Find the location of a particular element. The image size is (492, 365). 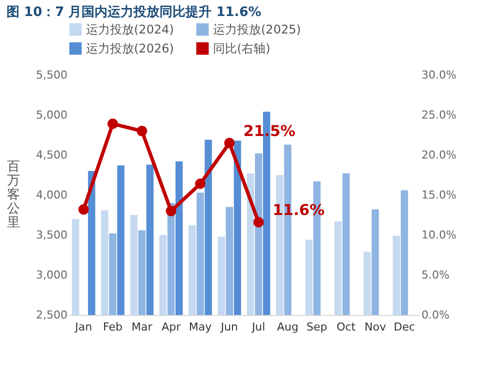

legend-label: 运力投放(2024) is located at coordinates (130, 29).